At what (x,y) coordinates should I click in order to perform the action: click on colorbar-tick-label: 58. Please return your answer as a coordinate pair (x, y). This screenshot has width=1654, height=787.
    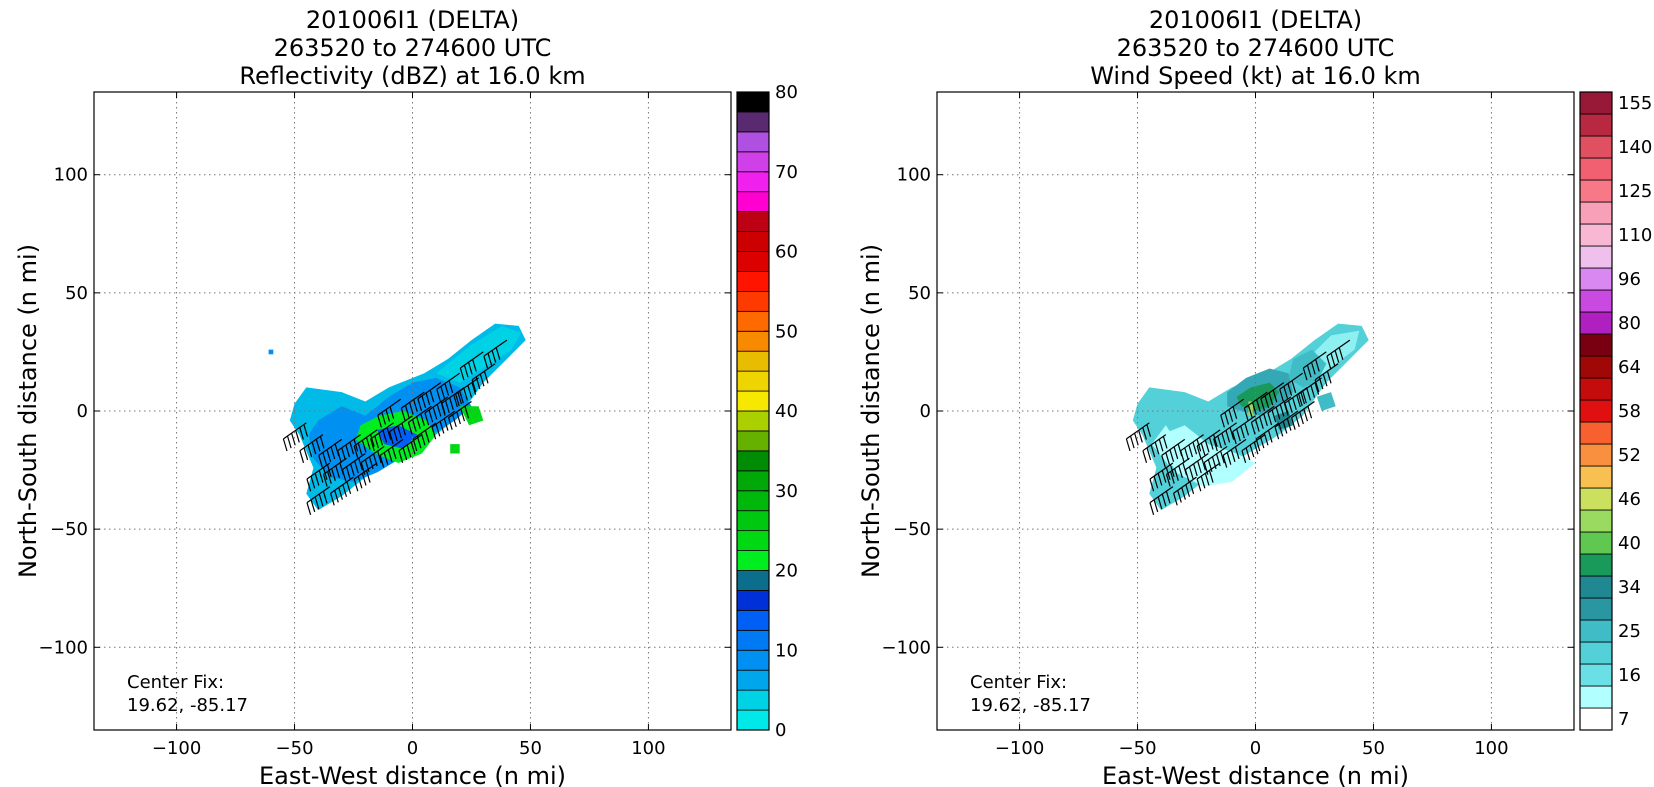
    Looking at the image, I should click on (1629, 411).